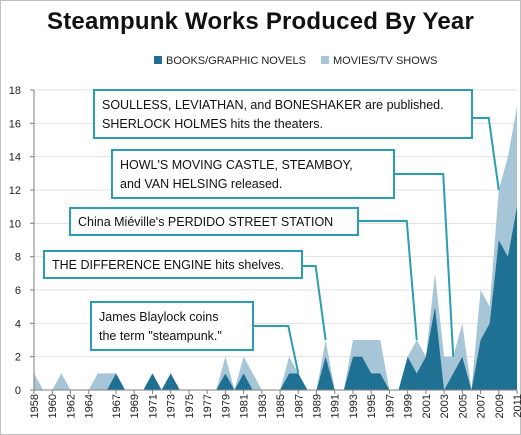  I want to click on callout-text: the term "steampunk.", so click(160, 336).